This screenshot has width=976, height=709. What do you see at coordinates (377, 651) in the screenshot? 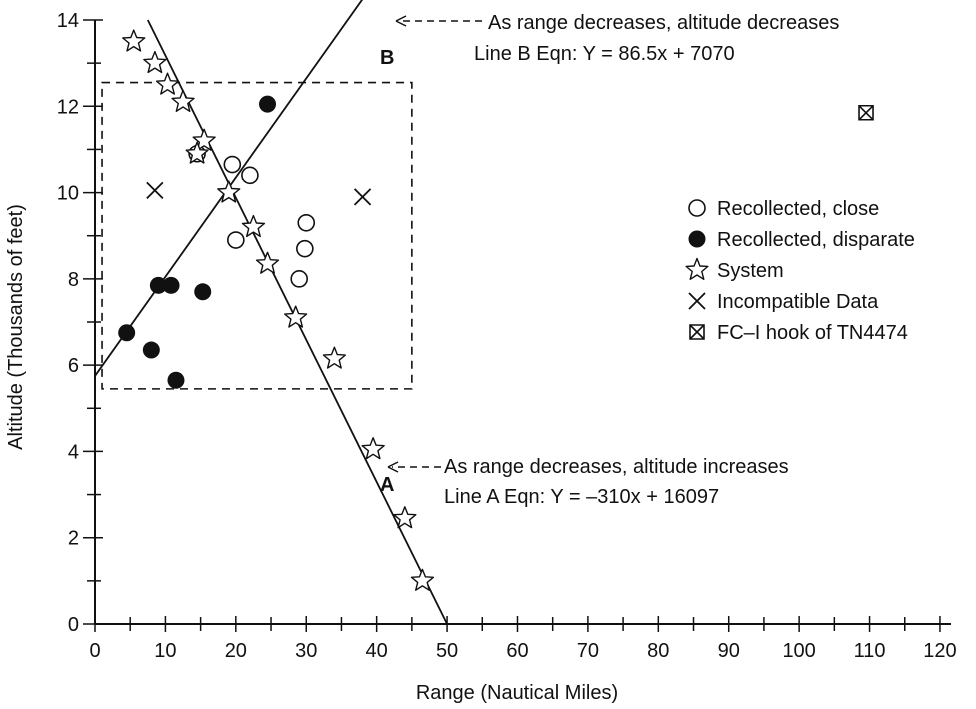
I see `x-tick-label: 40` at bounding box center [377, 651].